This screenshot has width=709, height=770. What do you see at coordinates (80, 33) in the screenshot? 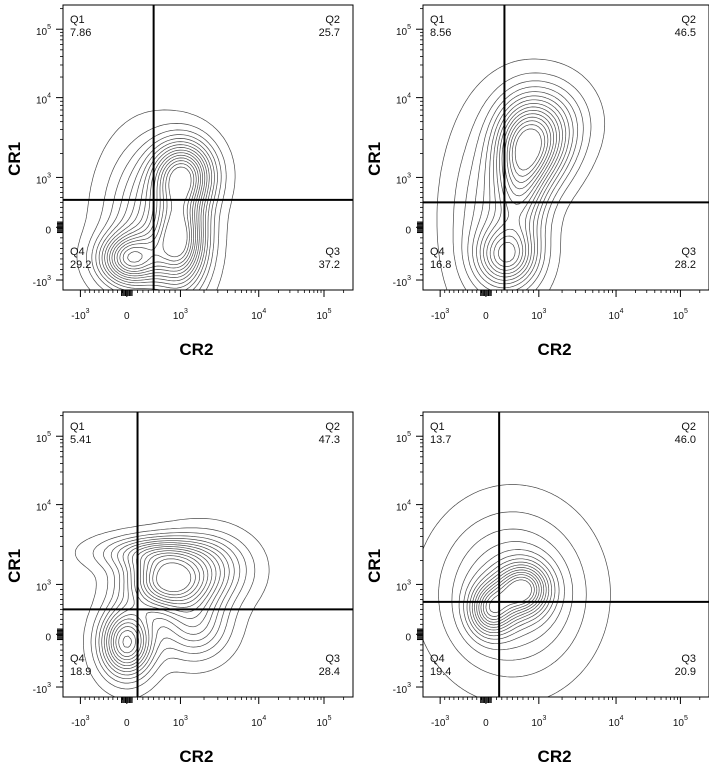
I see `q1-value: 7.86` at bounding box center [80, 33].